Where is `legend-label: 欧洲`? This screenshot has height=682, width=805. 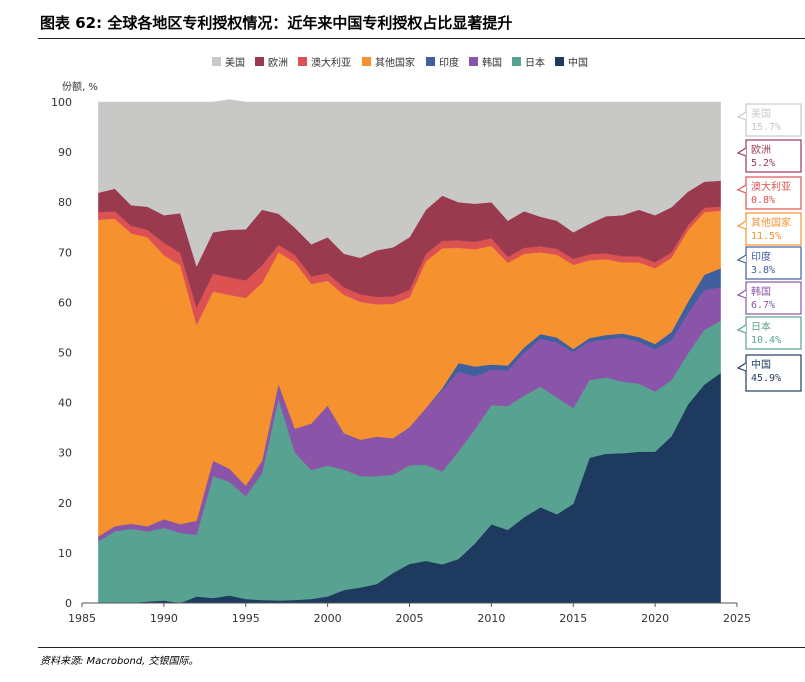
legend-label: 欧洲 is located at coordinates (278, 63).